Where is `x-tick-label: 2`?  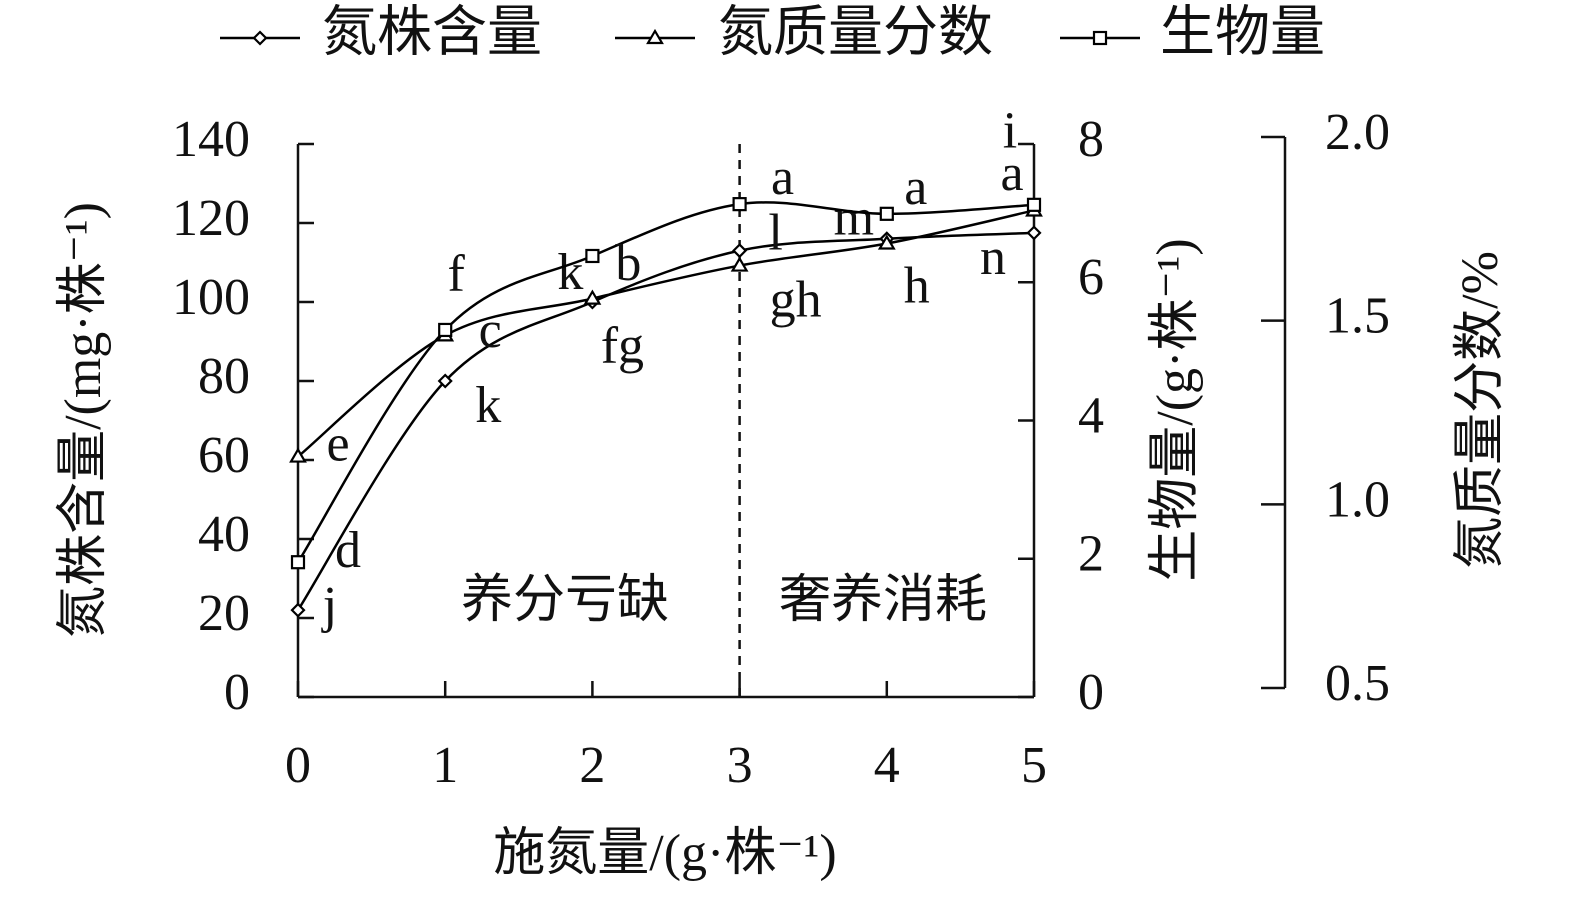
x-tick-label: 2 is located at coordinates (592, 765).